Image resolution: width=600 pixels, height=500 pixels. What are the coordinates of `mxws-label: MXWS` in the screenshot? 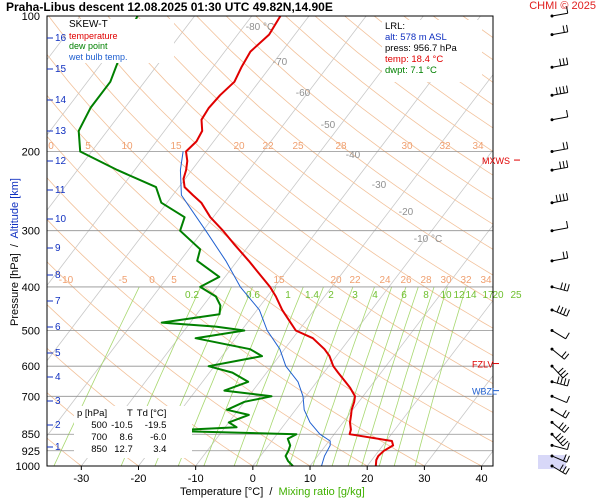 It's located at (496, 161).